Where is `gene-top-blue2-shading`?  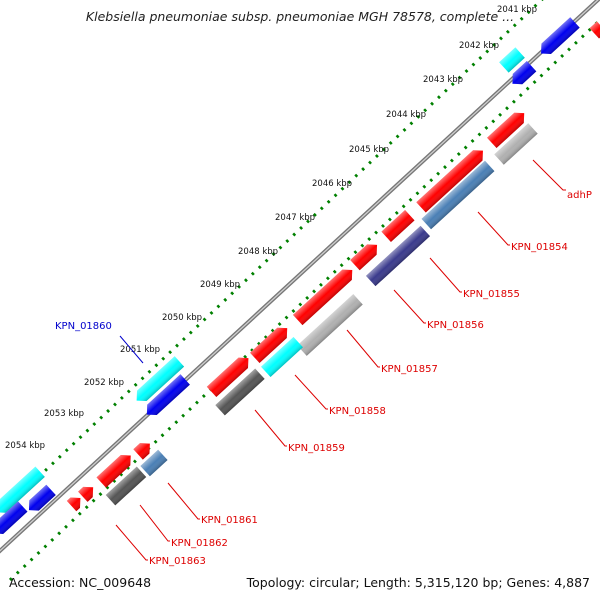 gene-top-blue2-shading is located at coordinates (560, 35).